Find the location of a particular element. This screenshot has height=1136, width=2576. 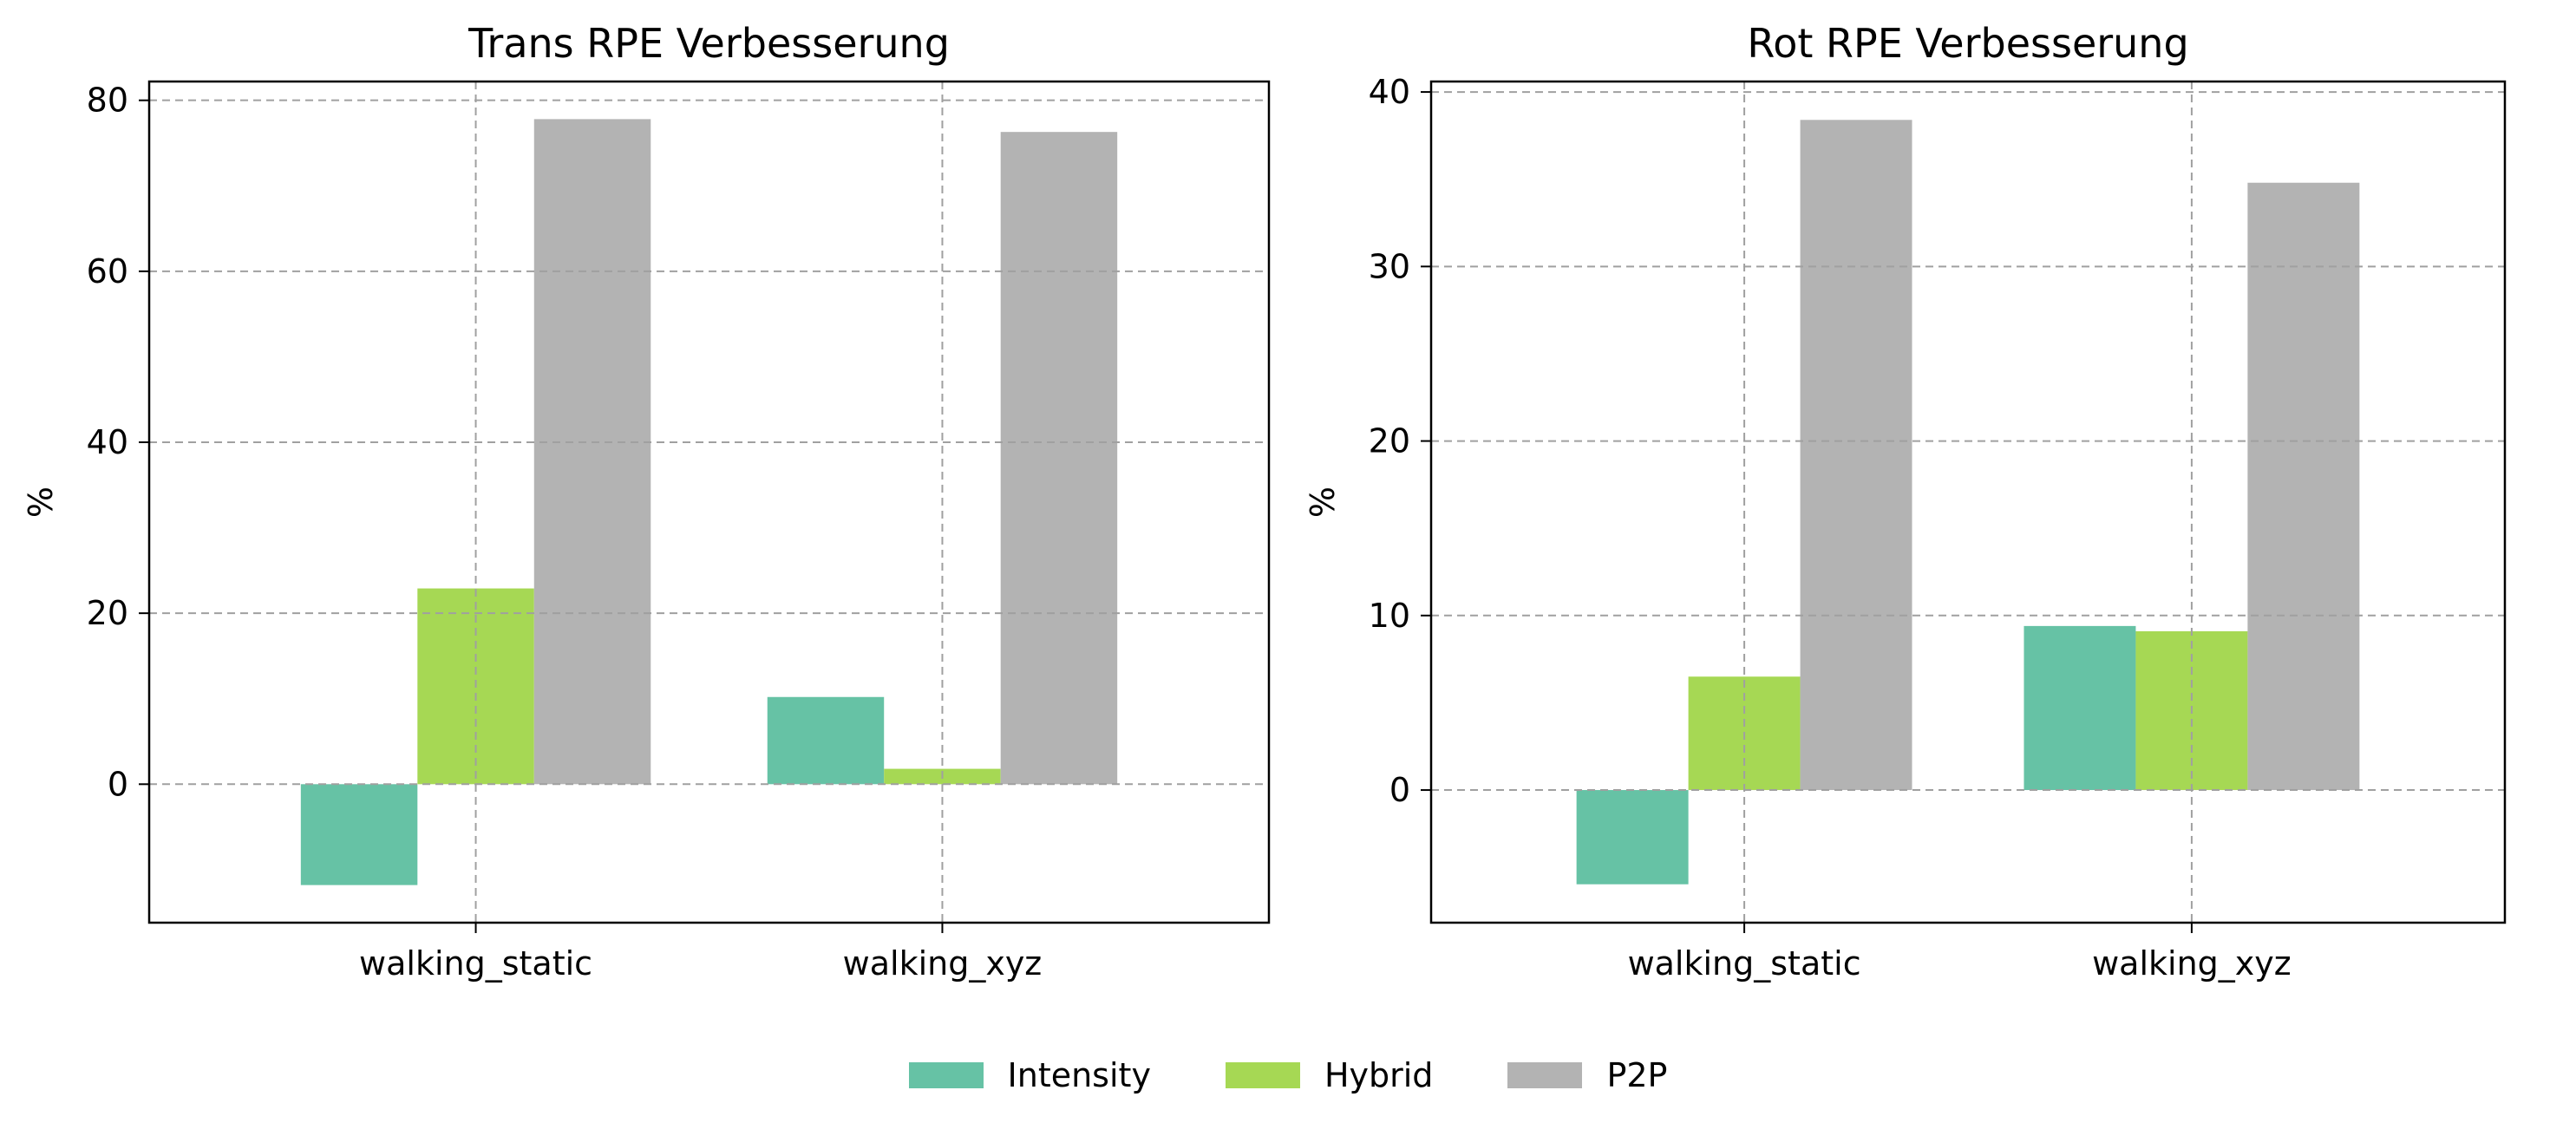

legend: Intensity Hybrid P2P is located at coordinates (1288, 1075).